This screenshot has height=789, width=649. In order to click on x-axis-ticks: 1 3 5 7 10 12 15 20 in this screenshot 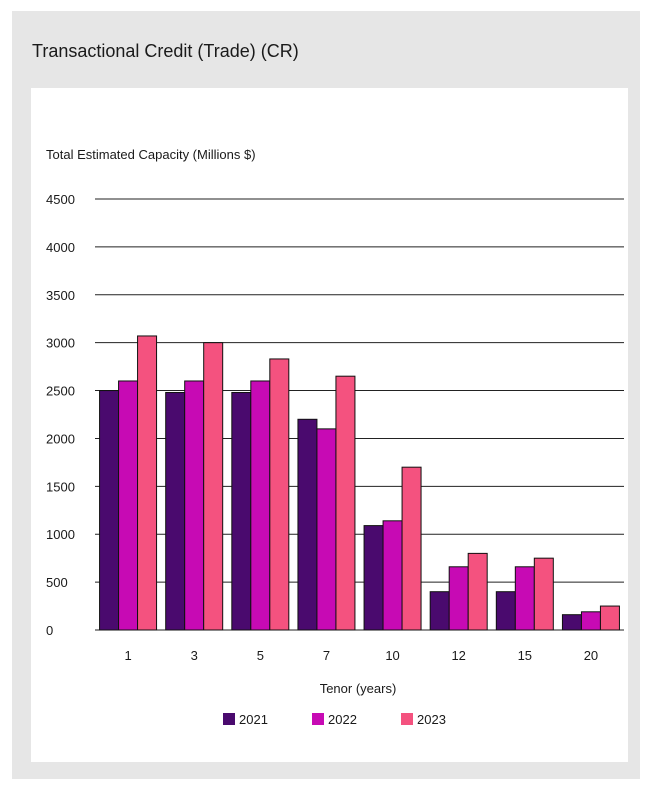, I will do `click(361, 655)`.